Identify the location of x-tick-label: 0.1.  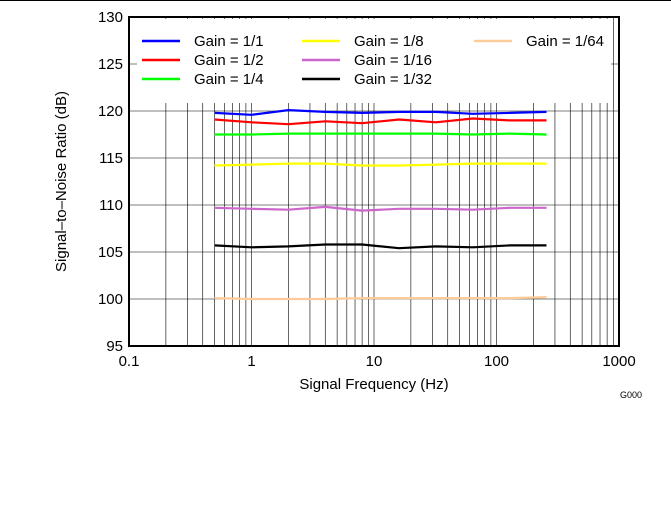
(129, 361).